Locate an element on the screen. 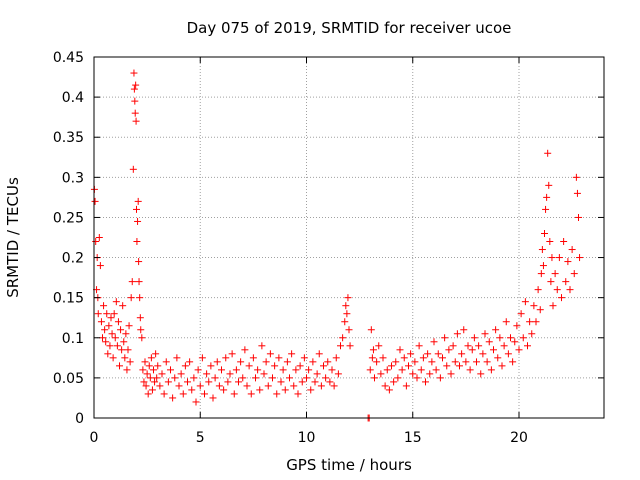 The height and width of the screenshot is (480, 640). x-axis-label: GPS time / hours is located at coordinates (349, 465).